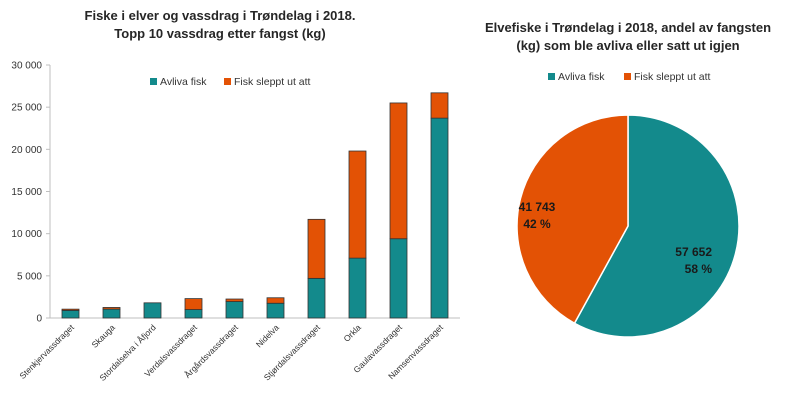 The image size is (800, 400). What do you see at coordinates (227, 81) in the screenshot?
I see `legend-swatch-sleppt` at bounding box center [227, 81].